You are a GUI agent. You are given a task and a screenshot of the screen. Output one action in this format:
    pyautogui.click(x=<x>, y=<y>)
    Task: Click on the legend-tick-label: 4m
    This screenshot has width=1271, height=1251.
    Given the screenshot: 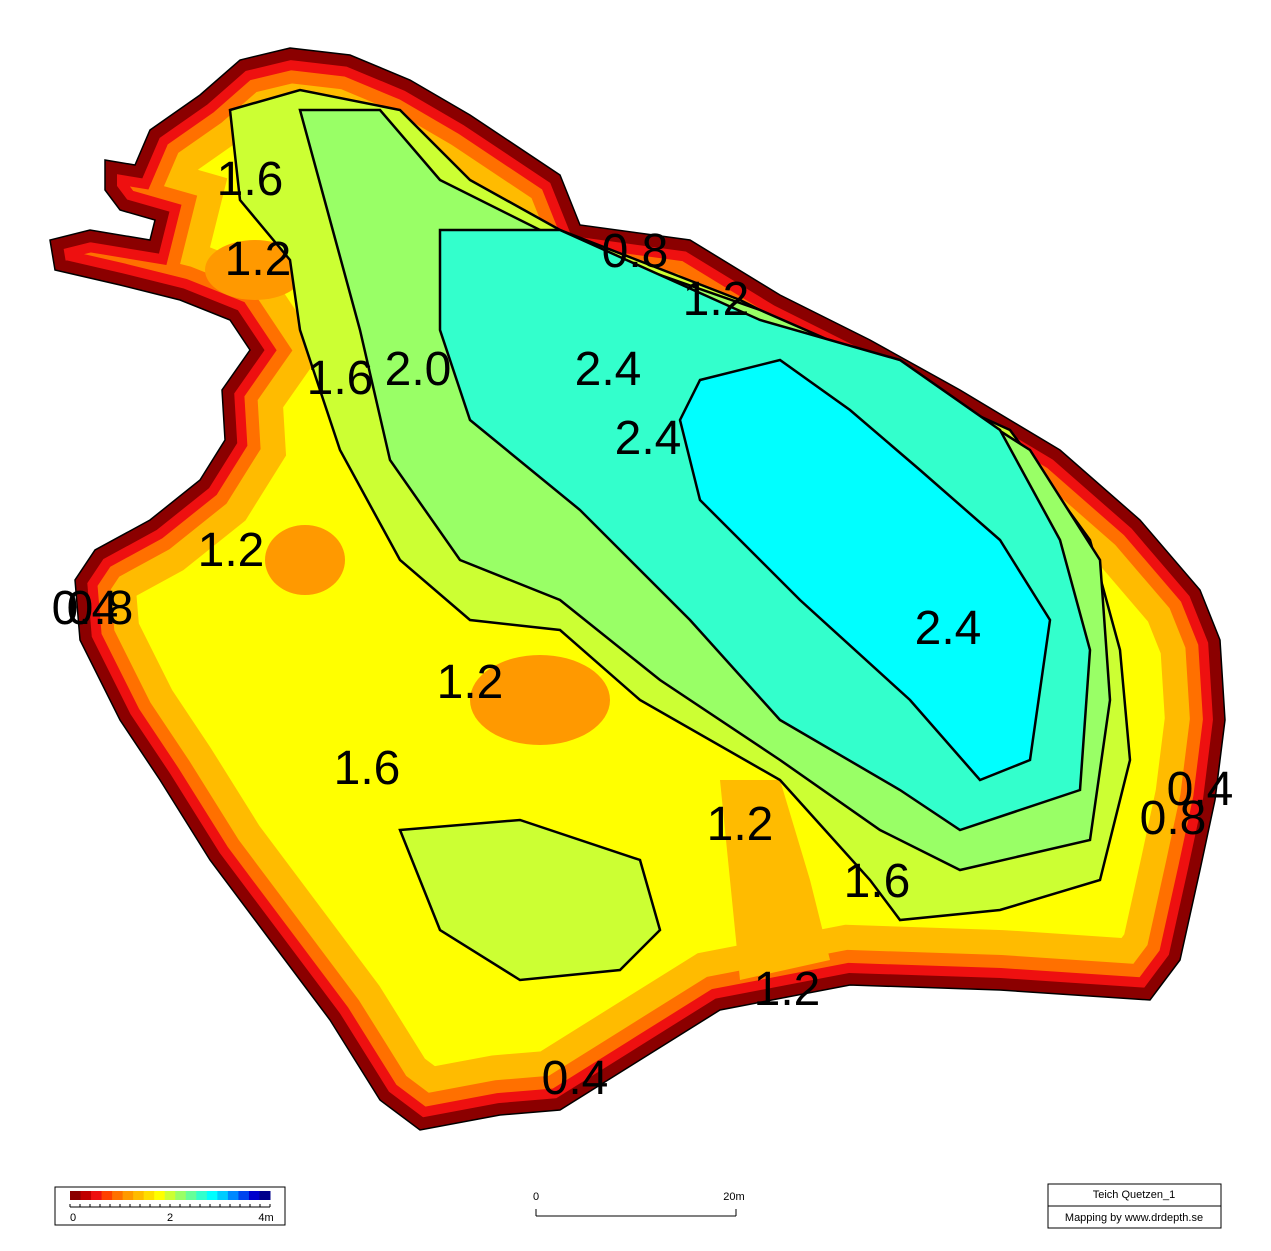 What is the action you would take?
    pyautogui.click(x=265, y=1218)
    